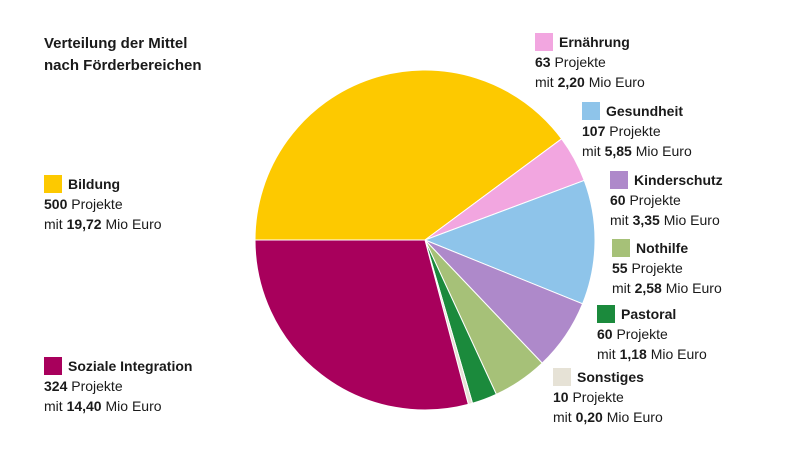 Image resolution: width=800 pixels, height=450 pixels. Describe the element at coordinates (116, 43) in the screenshot. I see `chart-title: Verteilung der Mittel` at that location.